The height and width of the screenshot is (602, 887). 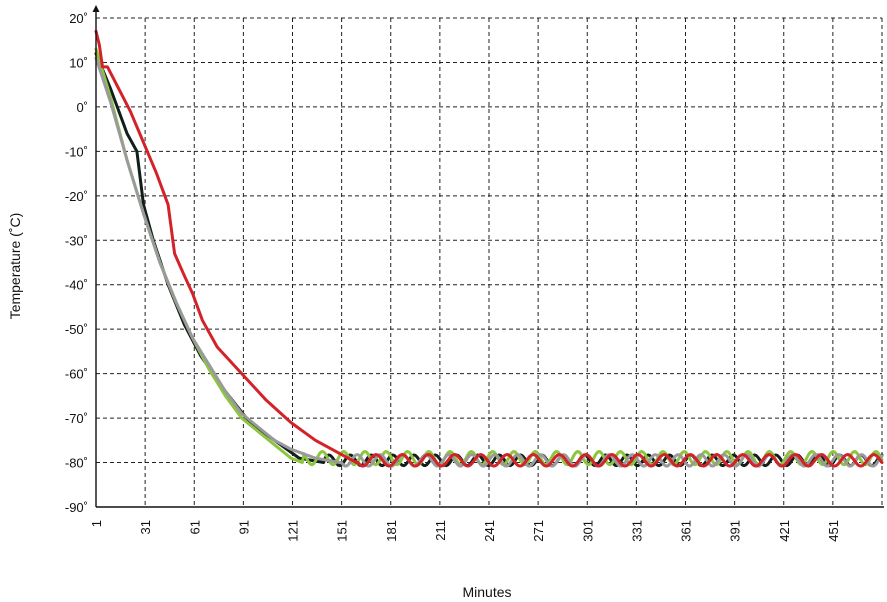 I want to click on y-tick-label: -30˚, so click(x=76, y=240).